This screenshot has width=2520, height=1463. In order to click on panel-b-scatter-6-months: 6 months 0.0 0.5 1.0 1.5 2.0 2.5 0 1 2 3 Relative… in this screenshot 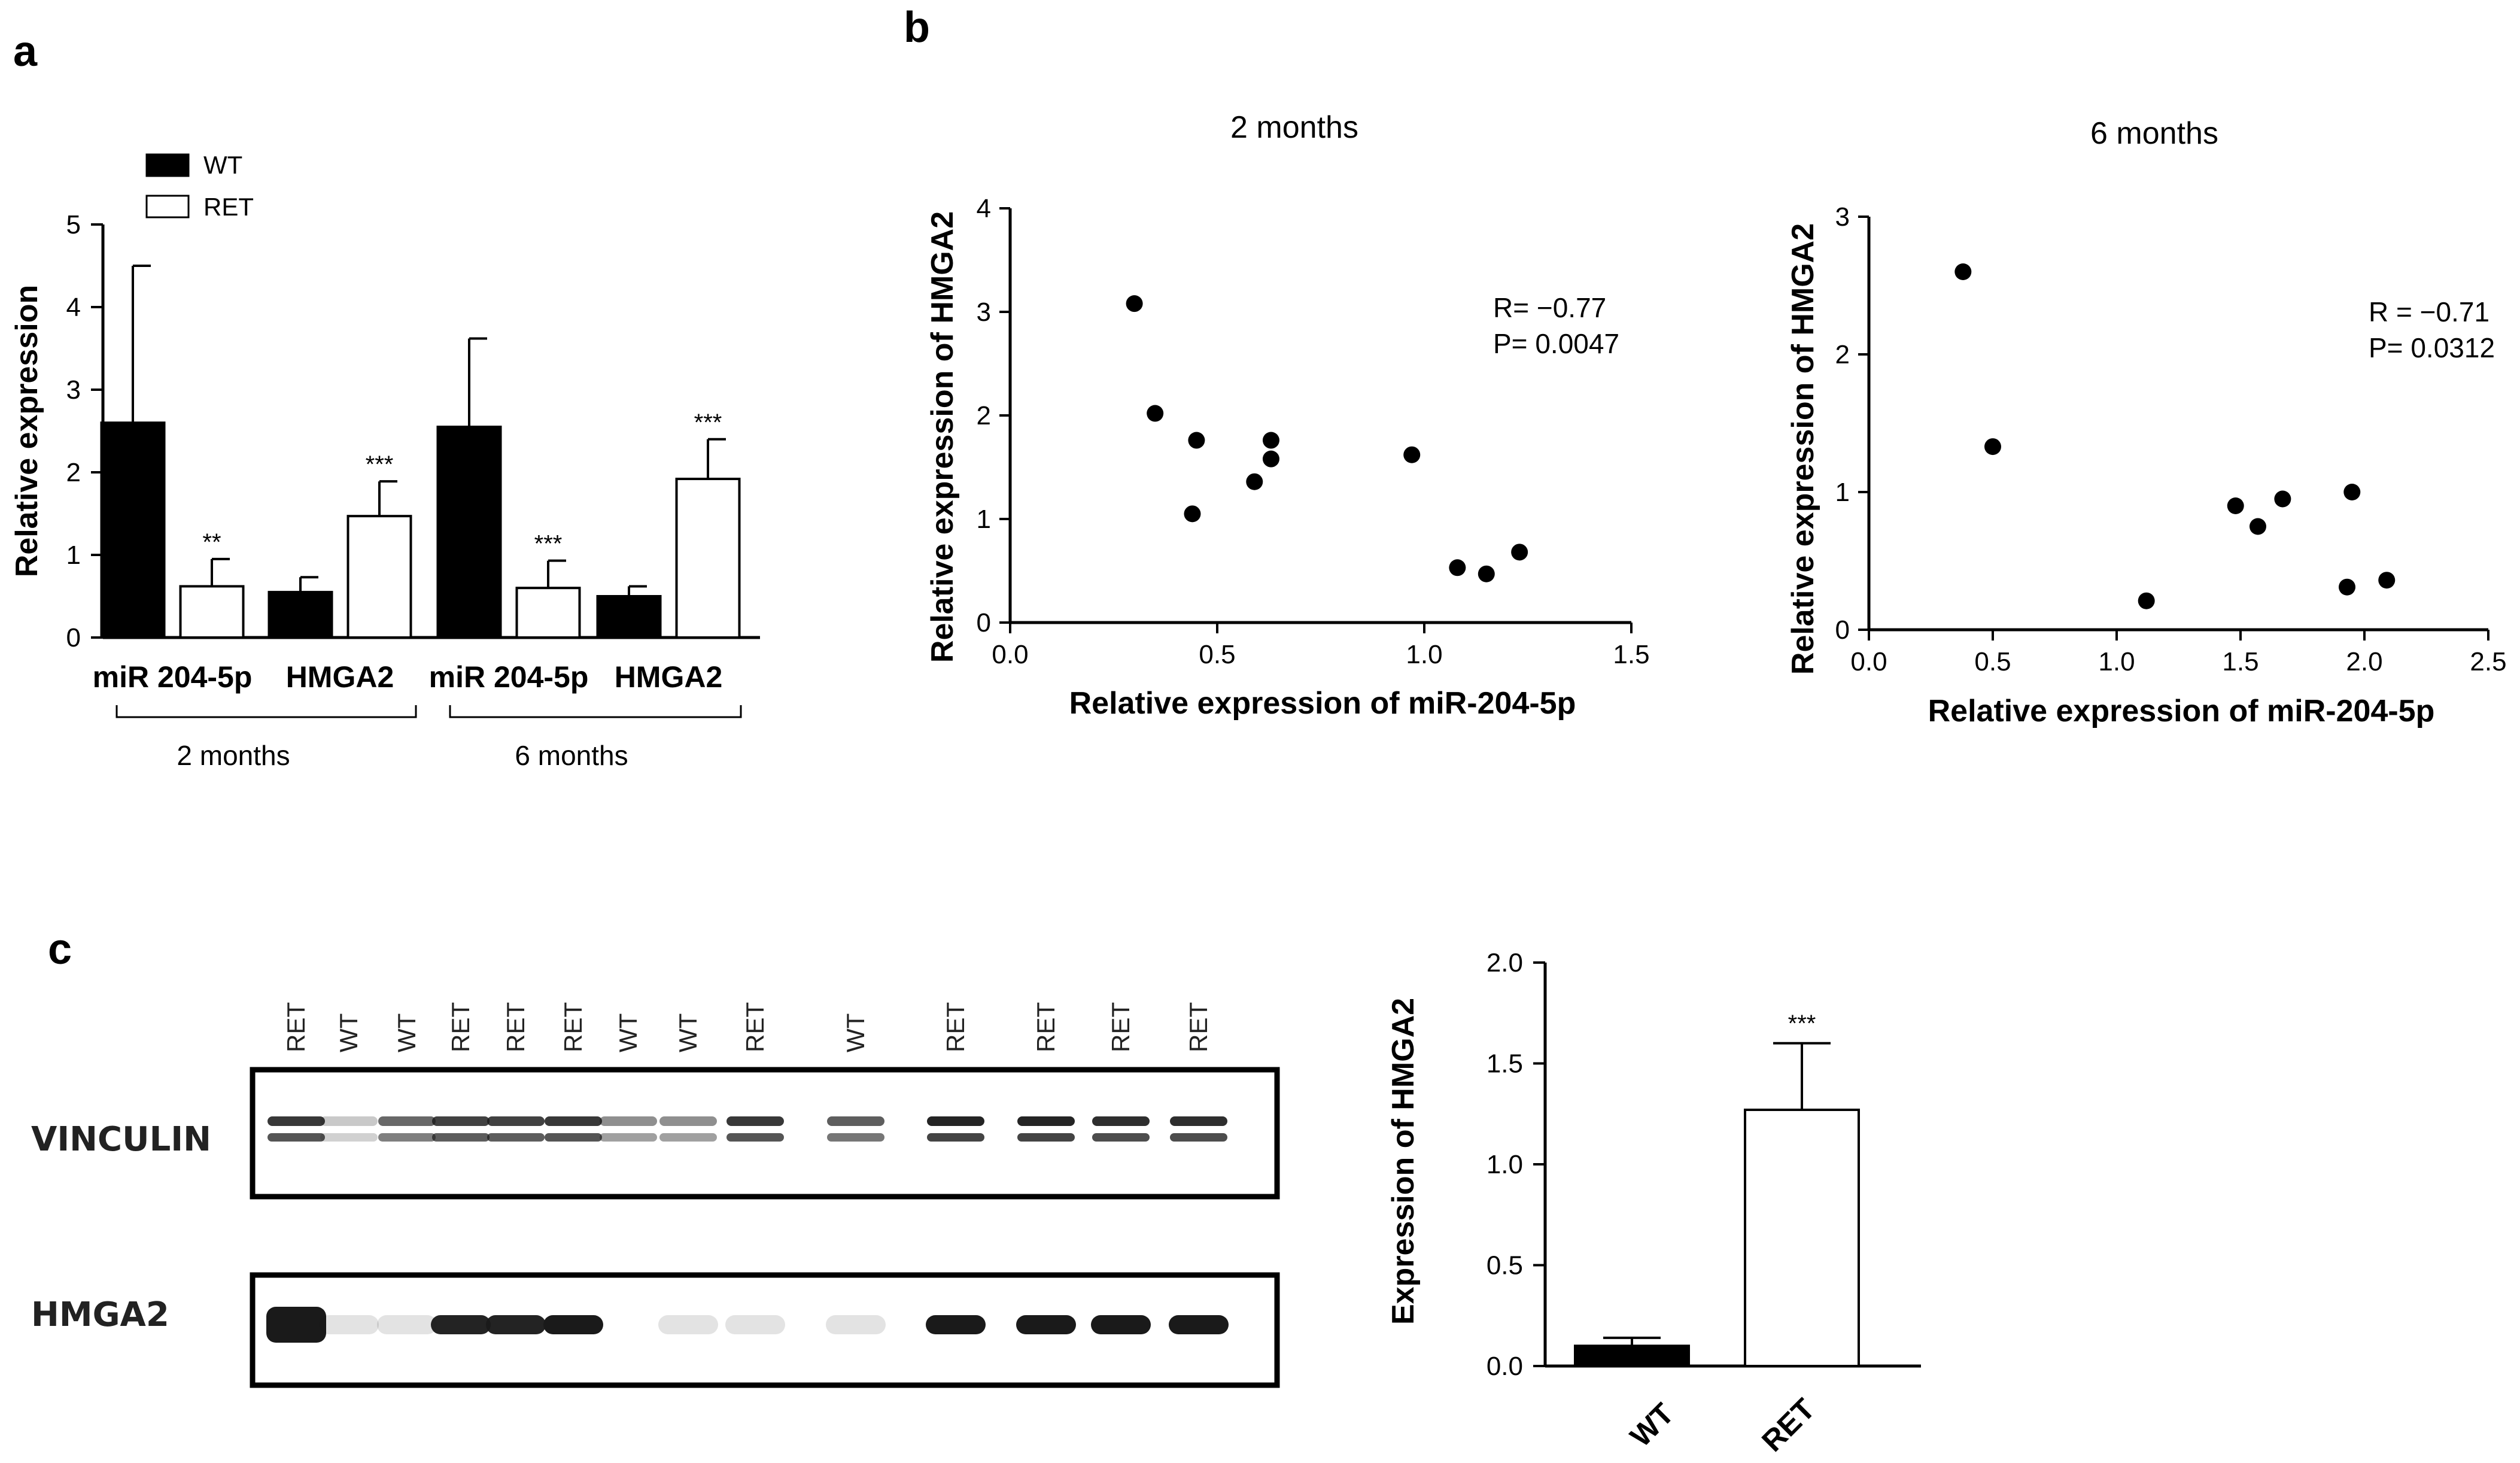, I will do `click(2147, 422)`.